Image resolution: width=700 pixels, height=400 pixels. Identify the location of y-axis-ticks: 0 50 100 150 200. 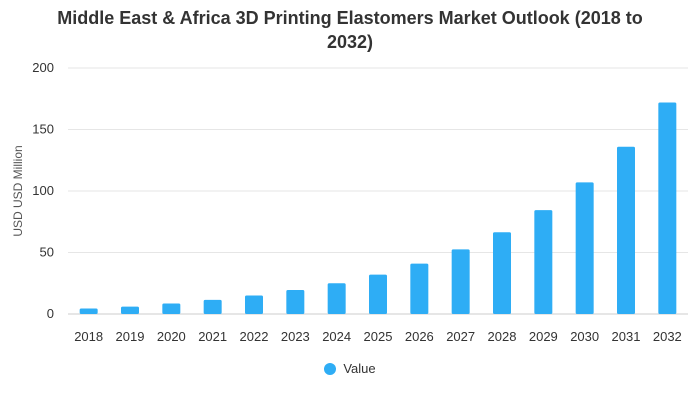
(43, 190).